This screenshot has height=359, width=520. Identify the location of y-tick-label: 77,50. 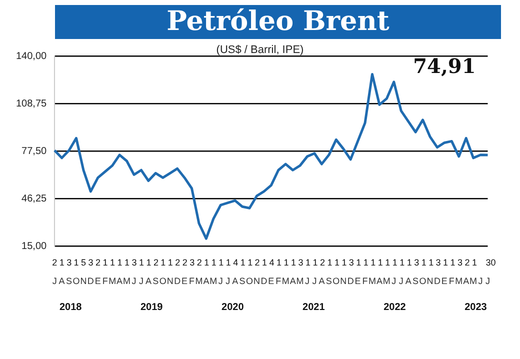
(35, 151).